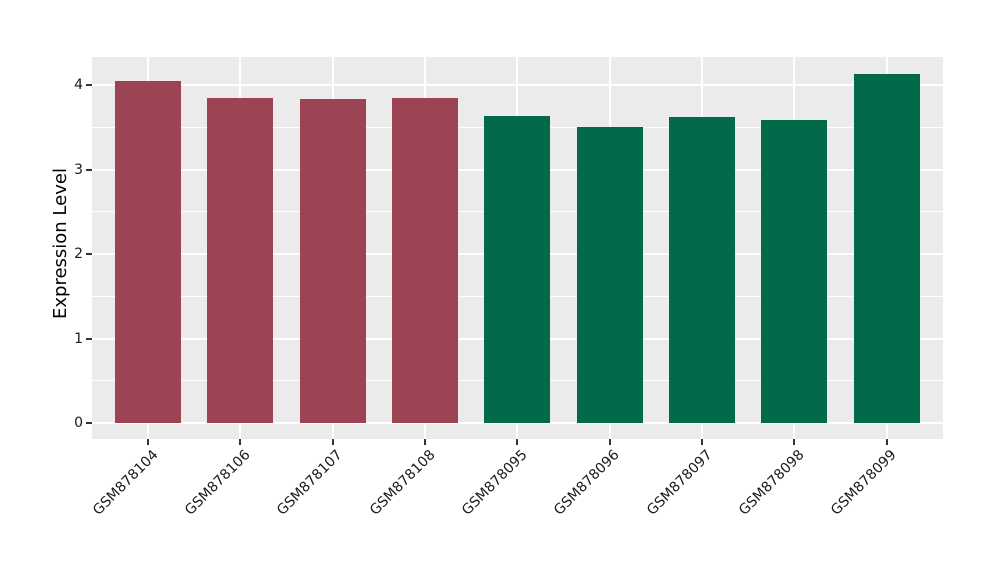  Describe the element at coordinates (125, 483) in the screenshot. I see `x-tick-label-text: GSM878104` at that location.